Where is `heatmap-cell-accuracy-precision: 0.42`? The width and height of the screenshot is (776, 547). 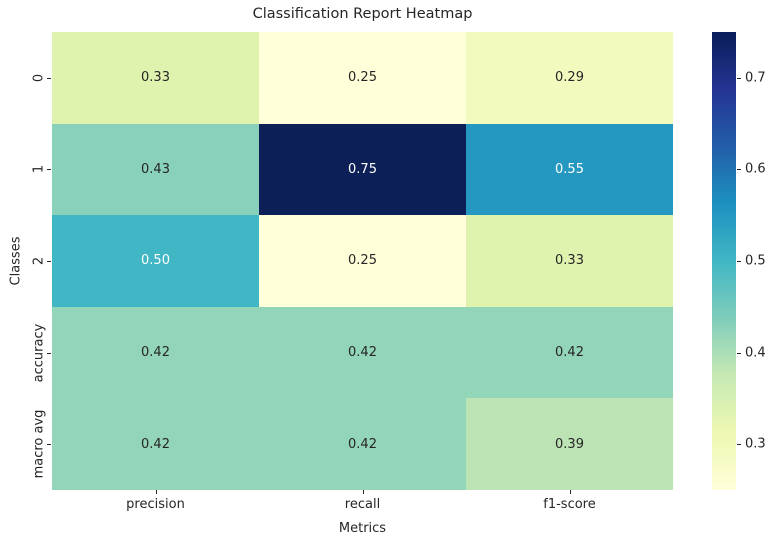 heatmap-cell-accuracy-precision: 0.42 is located at coordinates (155, 352).